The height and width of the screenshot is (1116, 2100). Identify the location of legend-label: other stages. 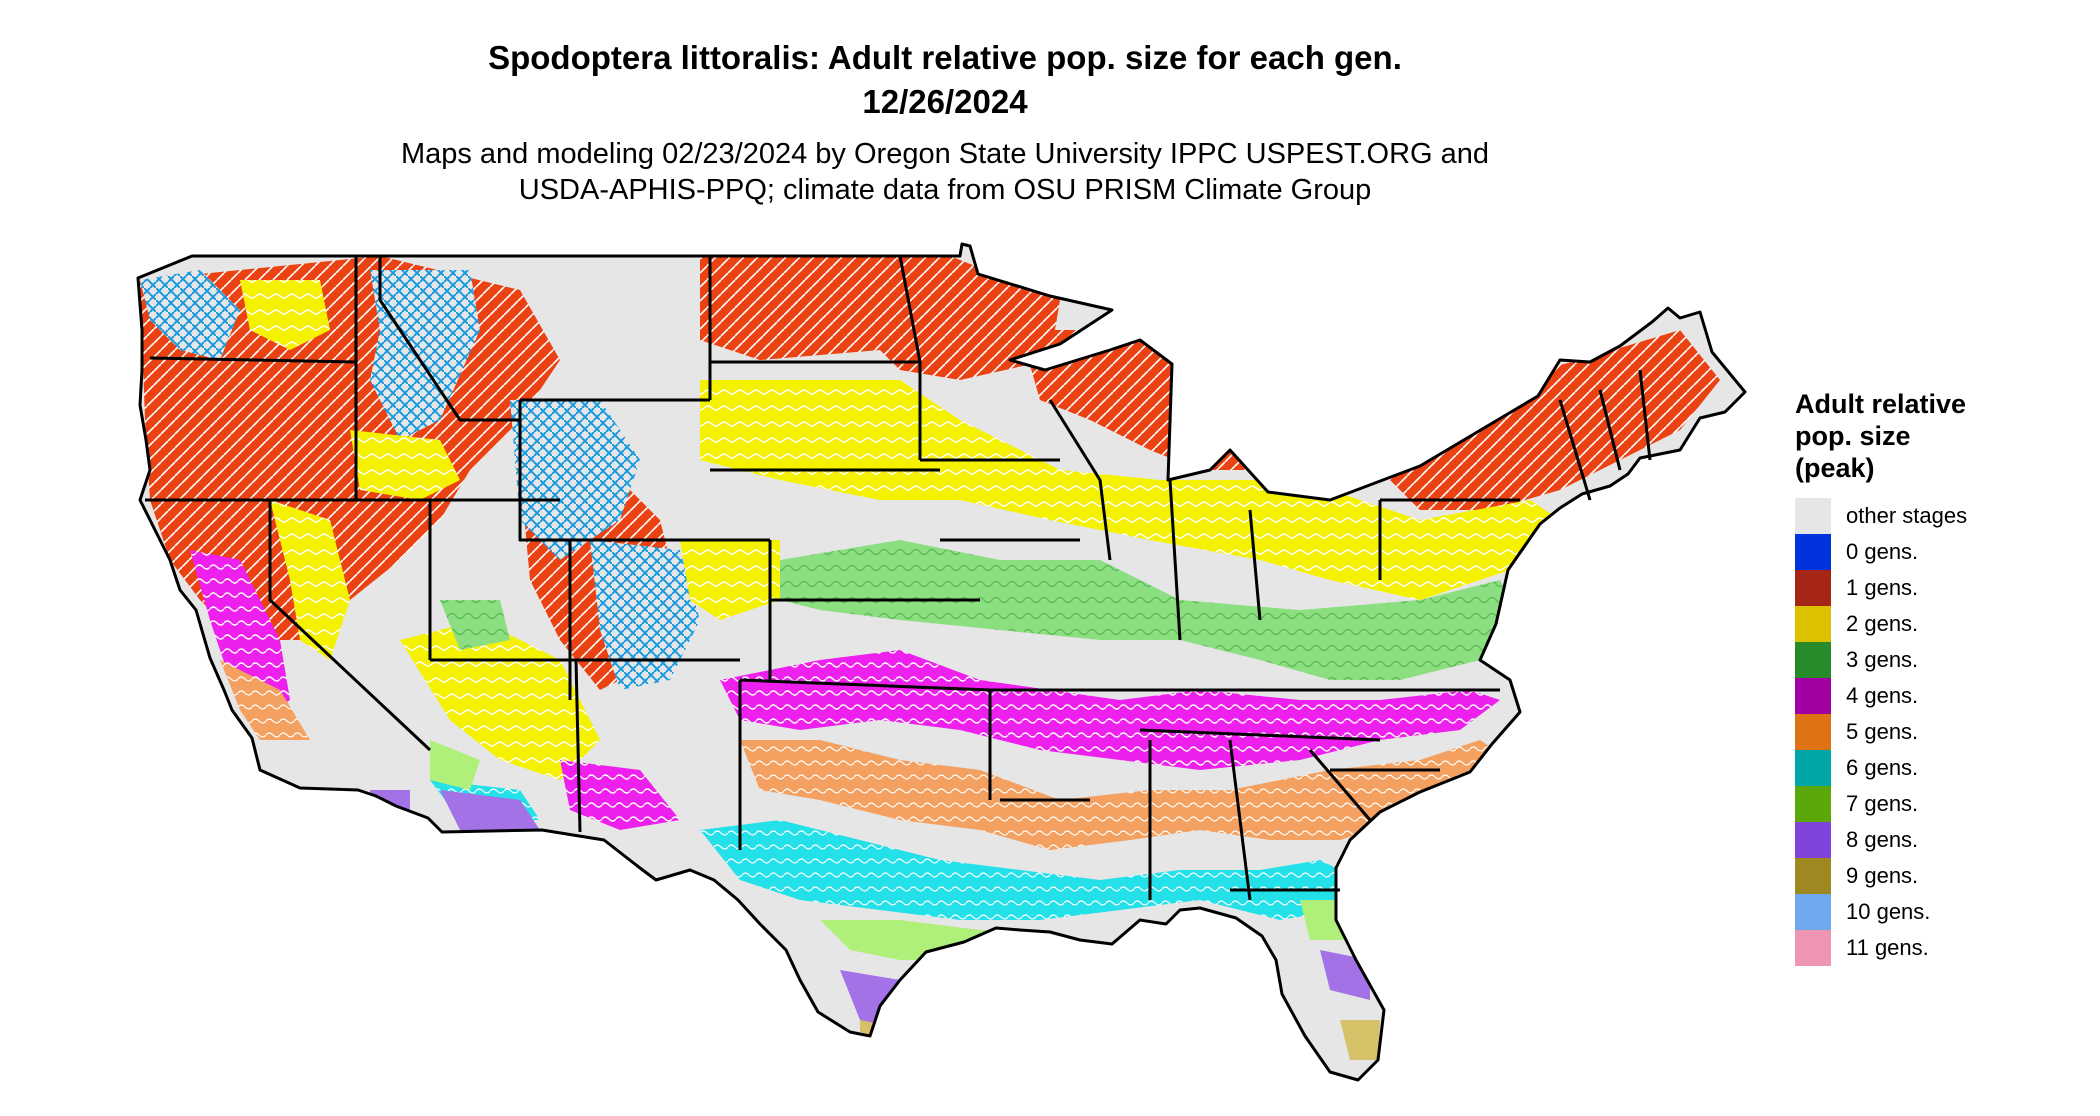
(1907, 515).